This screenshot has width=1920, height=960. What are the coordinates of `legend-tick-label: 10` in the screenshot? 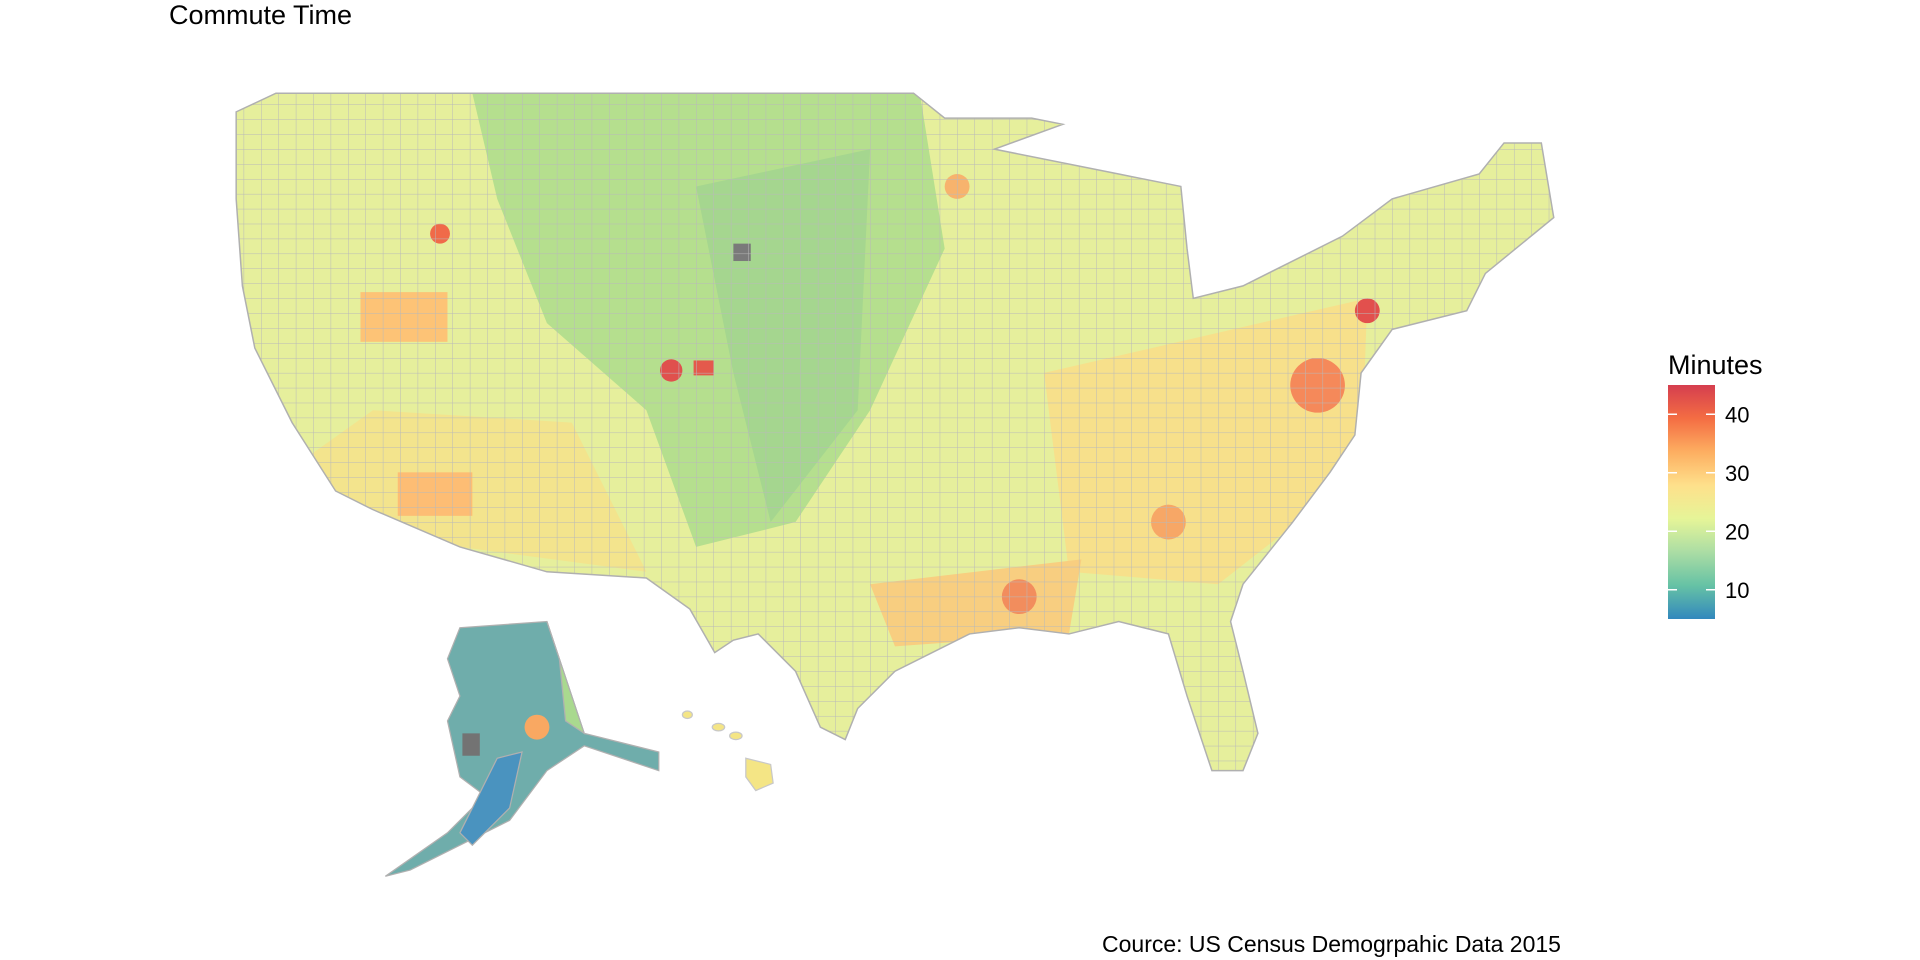 It's located at (1737, 590).